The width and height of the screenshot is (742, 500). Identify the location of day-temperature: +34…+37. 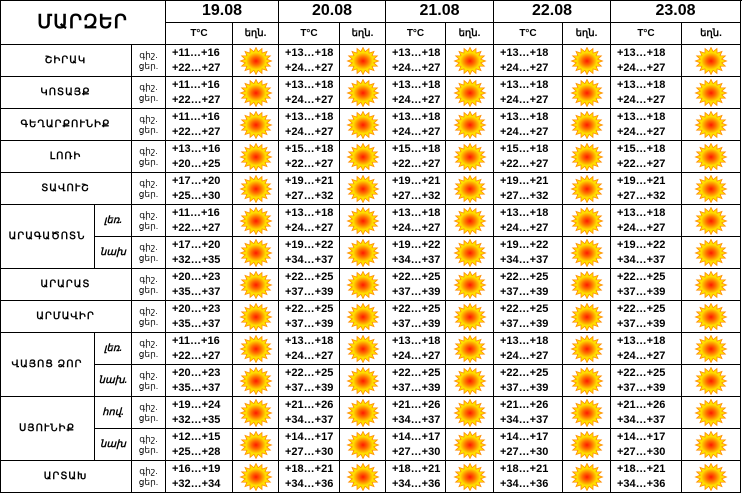
(309, 259).